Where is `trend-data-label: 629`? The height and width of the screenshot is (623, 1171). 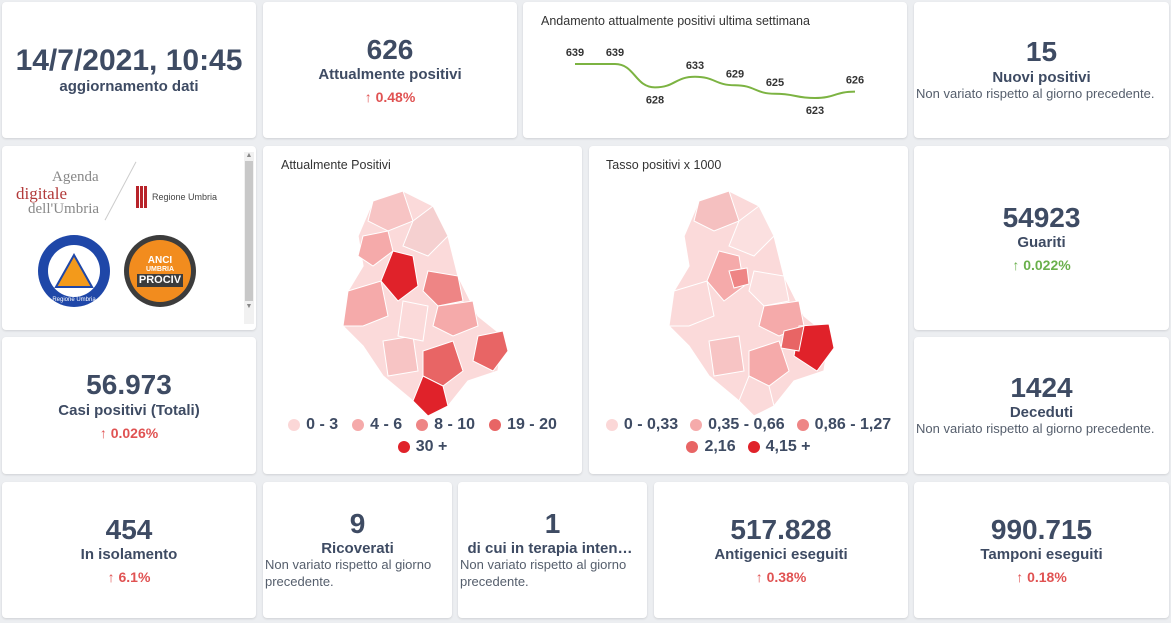
trend-data-label: 629 is located at coordinates (735, 74).